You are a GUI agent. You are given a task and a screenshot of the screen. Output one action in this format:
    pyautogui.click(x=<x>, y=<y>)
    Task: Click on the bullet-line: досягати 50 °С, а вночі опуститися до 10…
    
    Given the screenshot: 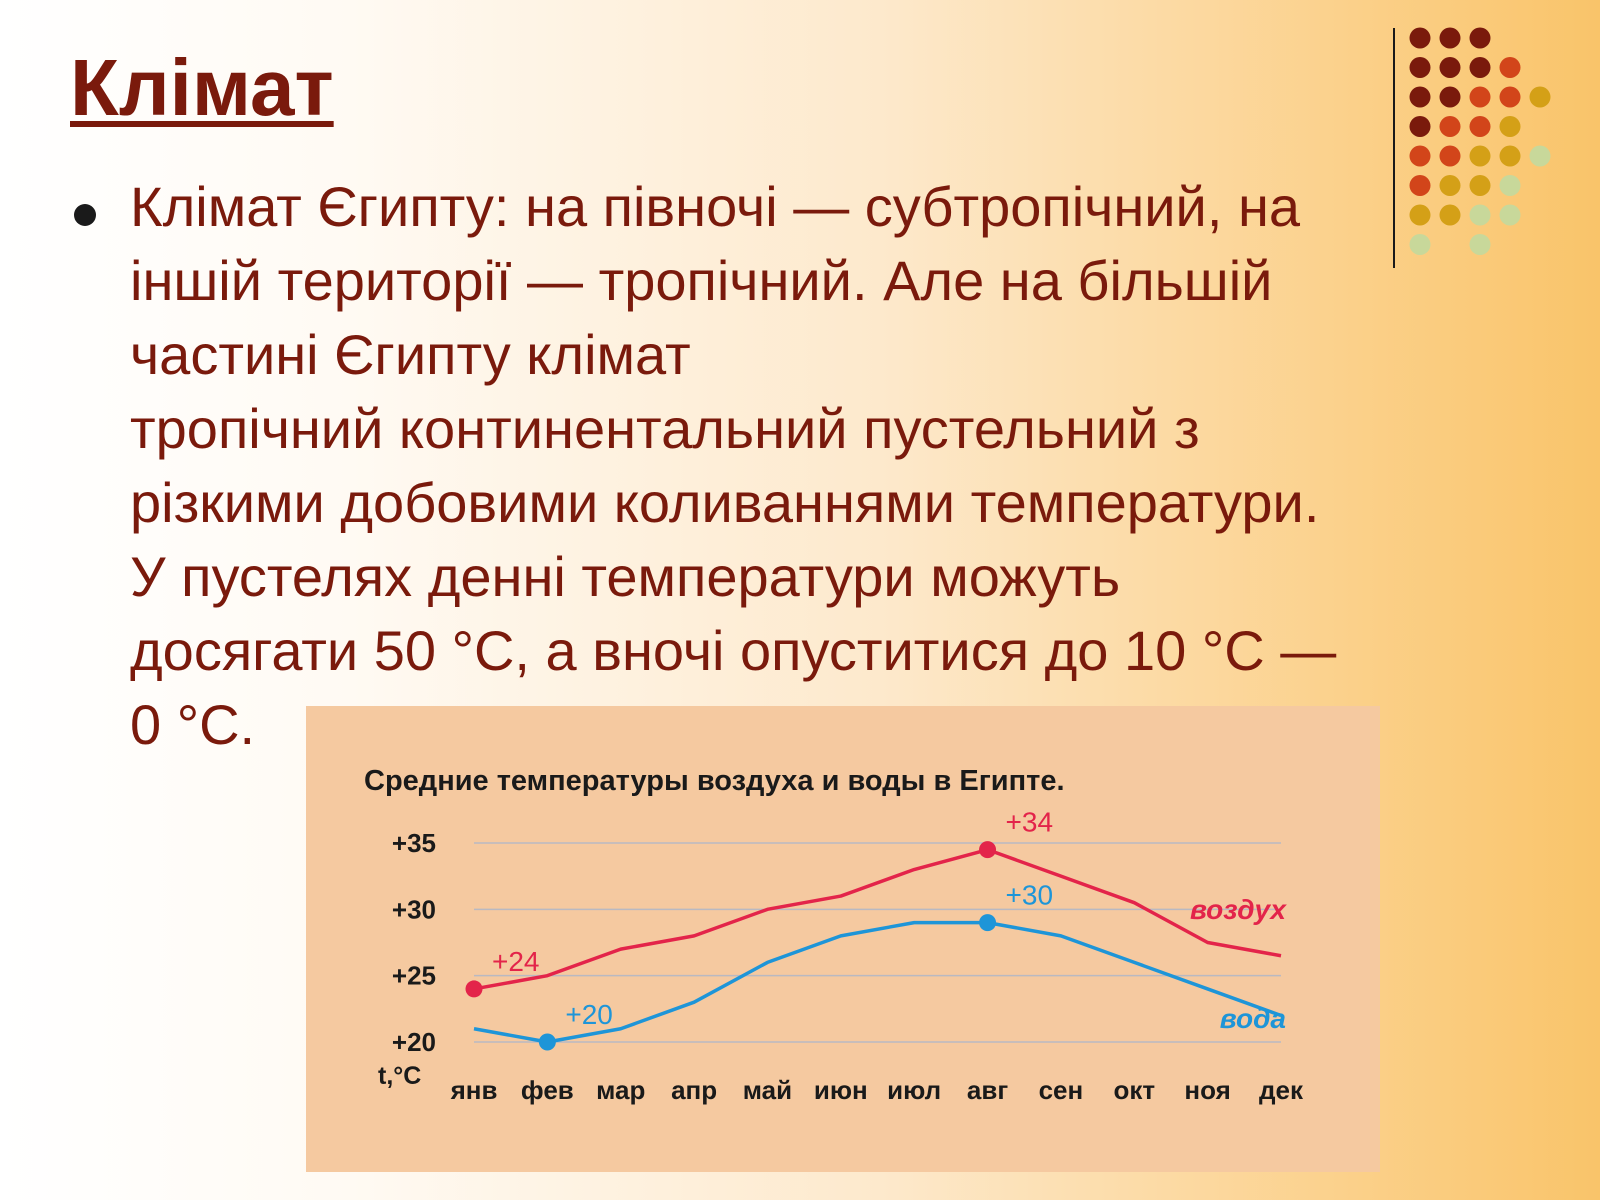 What is the action you would take?
    pyautogui.click(x=733, y=650)
    